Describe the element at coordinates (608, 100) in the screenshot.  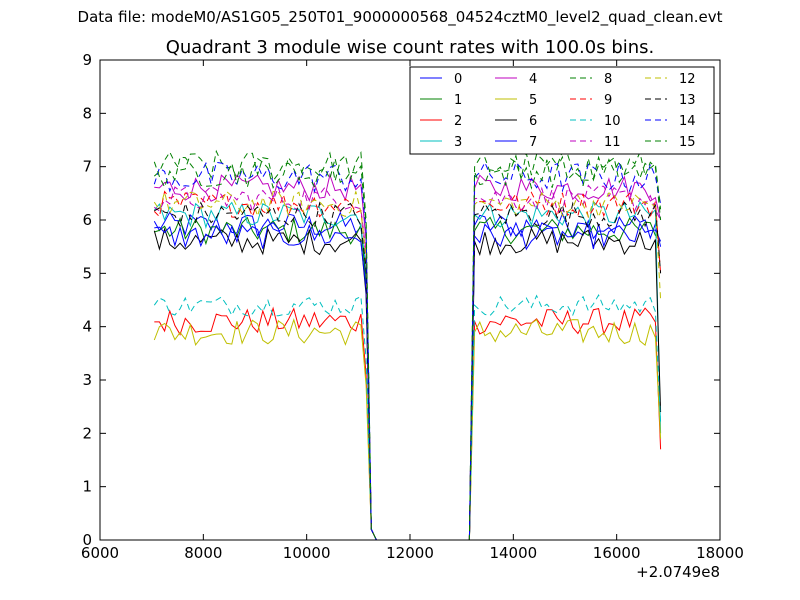
I see `legend-label-9: 9` at that location.